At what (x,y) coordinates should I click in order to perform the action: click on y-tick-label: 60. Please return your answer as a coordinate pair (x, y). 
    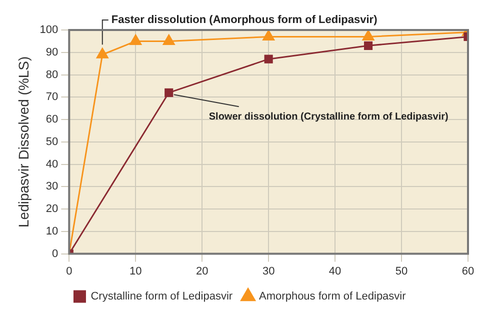
    Looking at the image, I should click on (52, 120).